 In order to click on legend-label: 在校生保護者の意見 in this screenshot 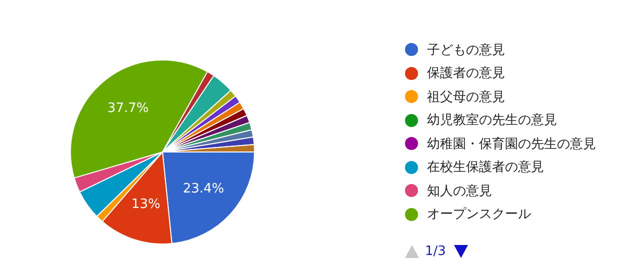, I will do `click(485, 167)`.